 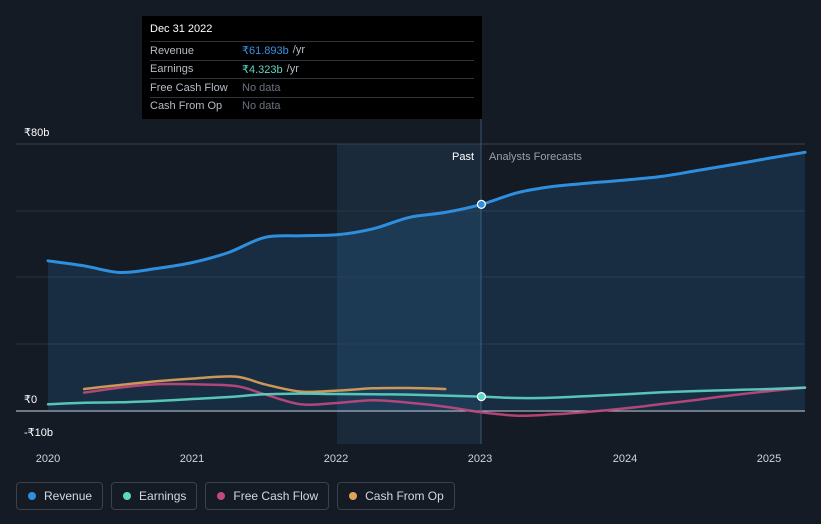 I want to click on tooltip-row-cash-from-op: Cash From Op No data, so click(x=312, y=106).